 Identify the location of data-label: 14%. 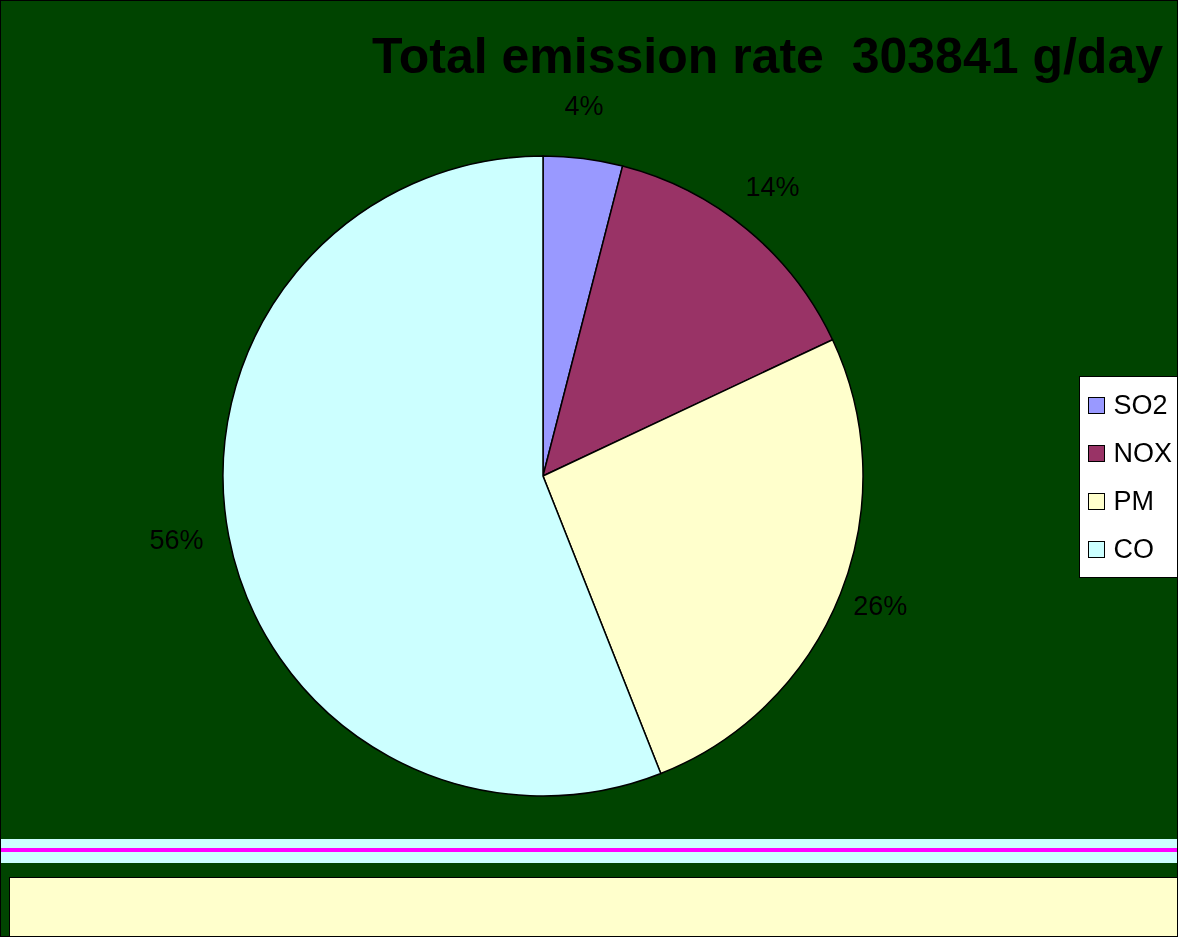
(772, 187).